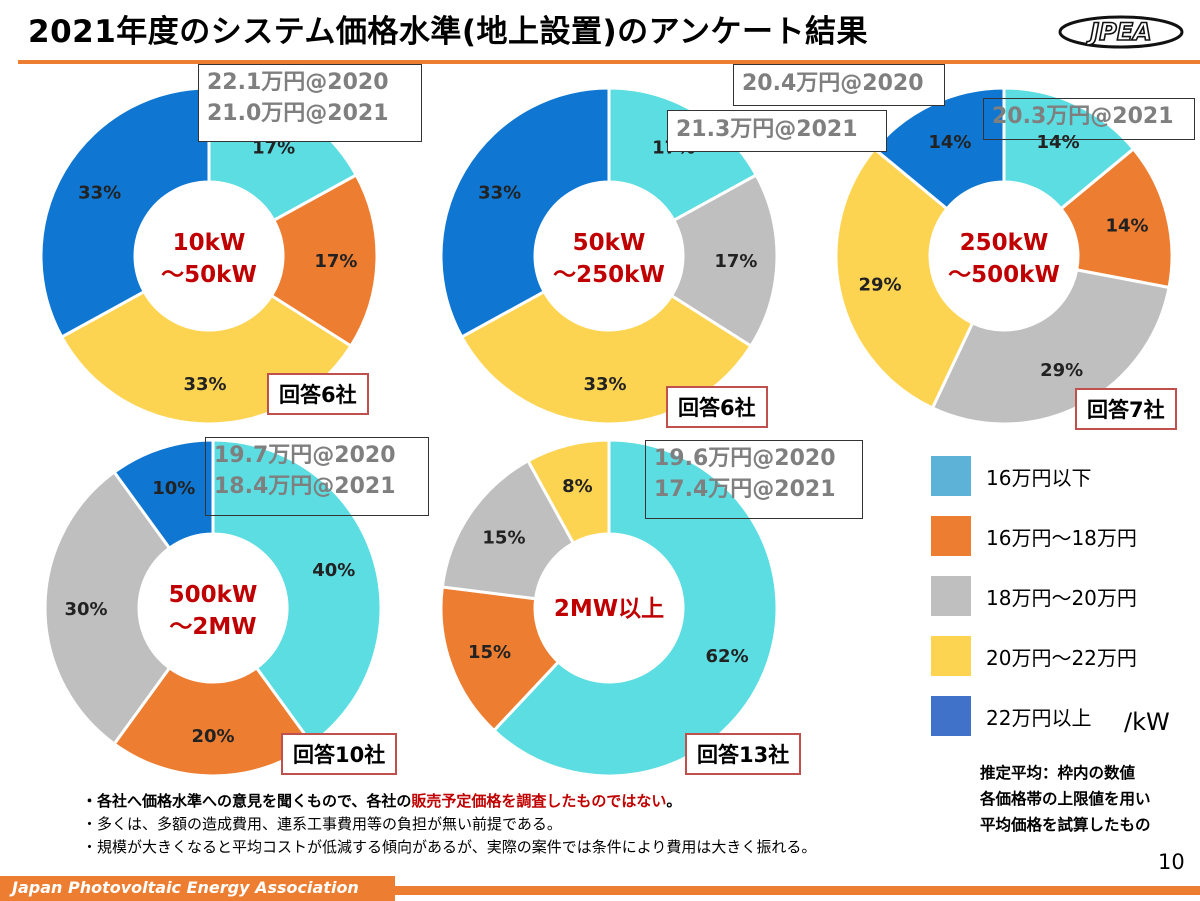 The height and width of the screenshot is (901, 1200). What do you see at coordinates (727, 656) in the screenshot?
I see `slice-label: 62%` at bounding box center [727, 656].